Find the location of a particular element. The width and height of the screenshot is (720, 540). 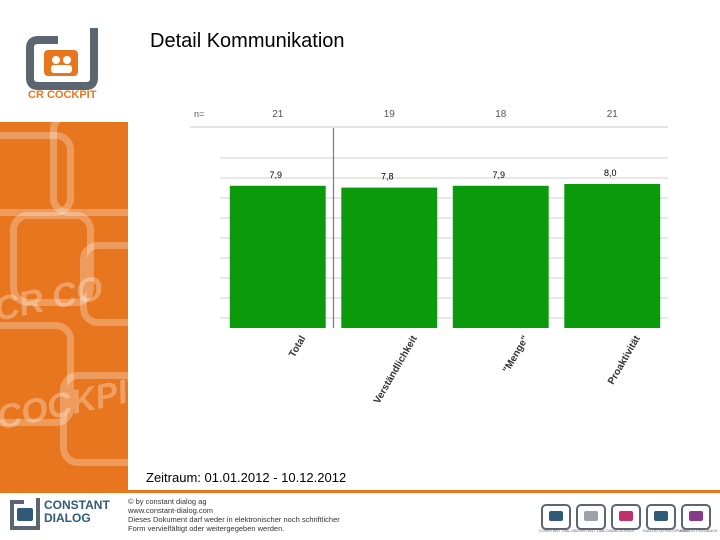

period-label: Zeitraum: 01.01.2012 - 10.12.2012 is located at coordinates (246, 477).